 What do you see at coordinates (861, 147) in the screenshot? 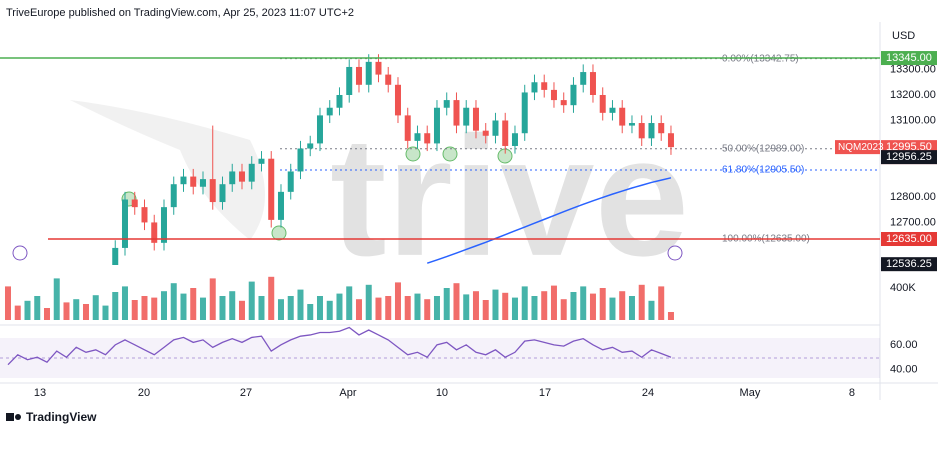
I see `symbol-label: NQM2023` at bounding box center [861, 147].